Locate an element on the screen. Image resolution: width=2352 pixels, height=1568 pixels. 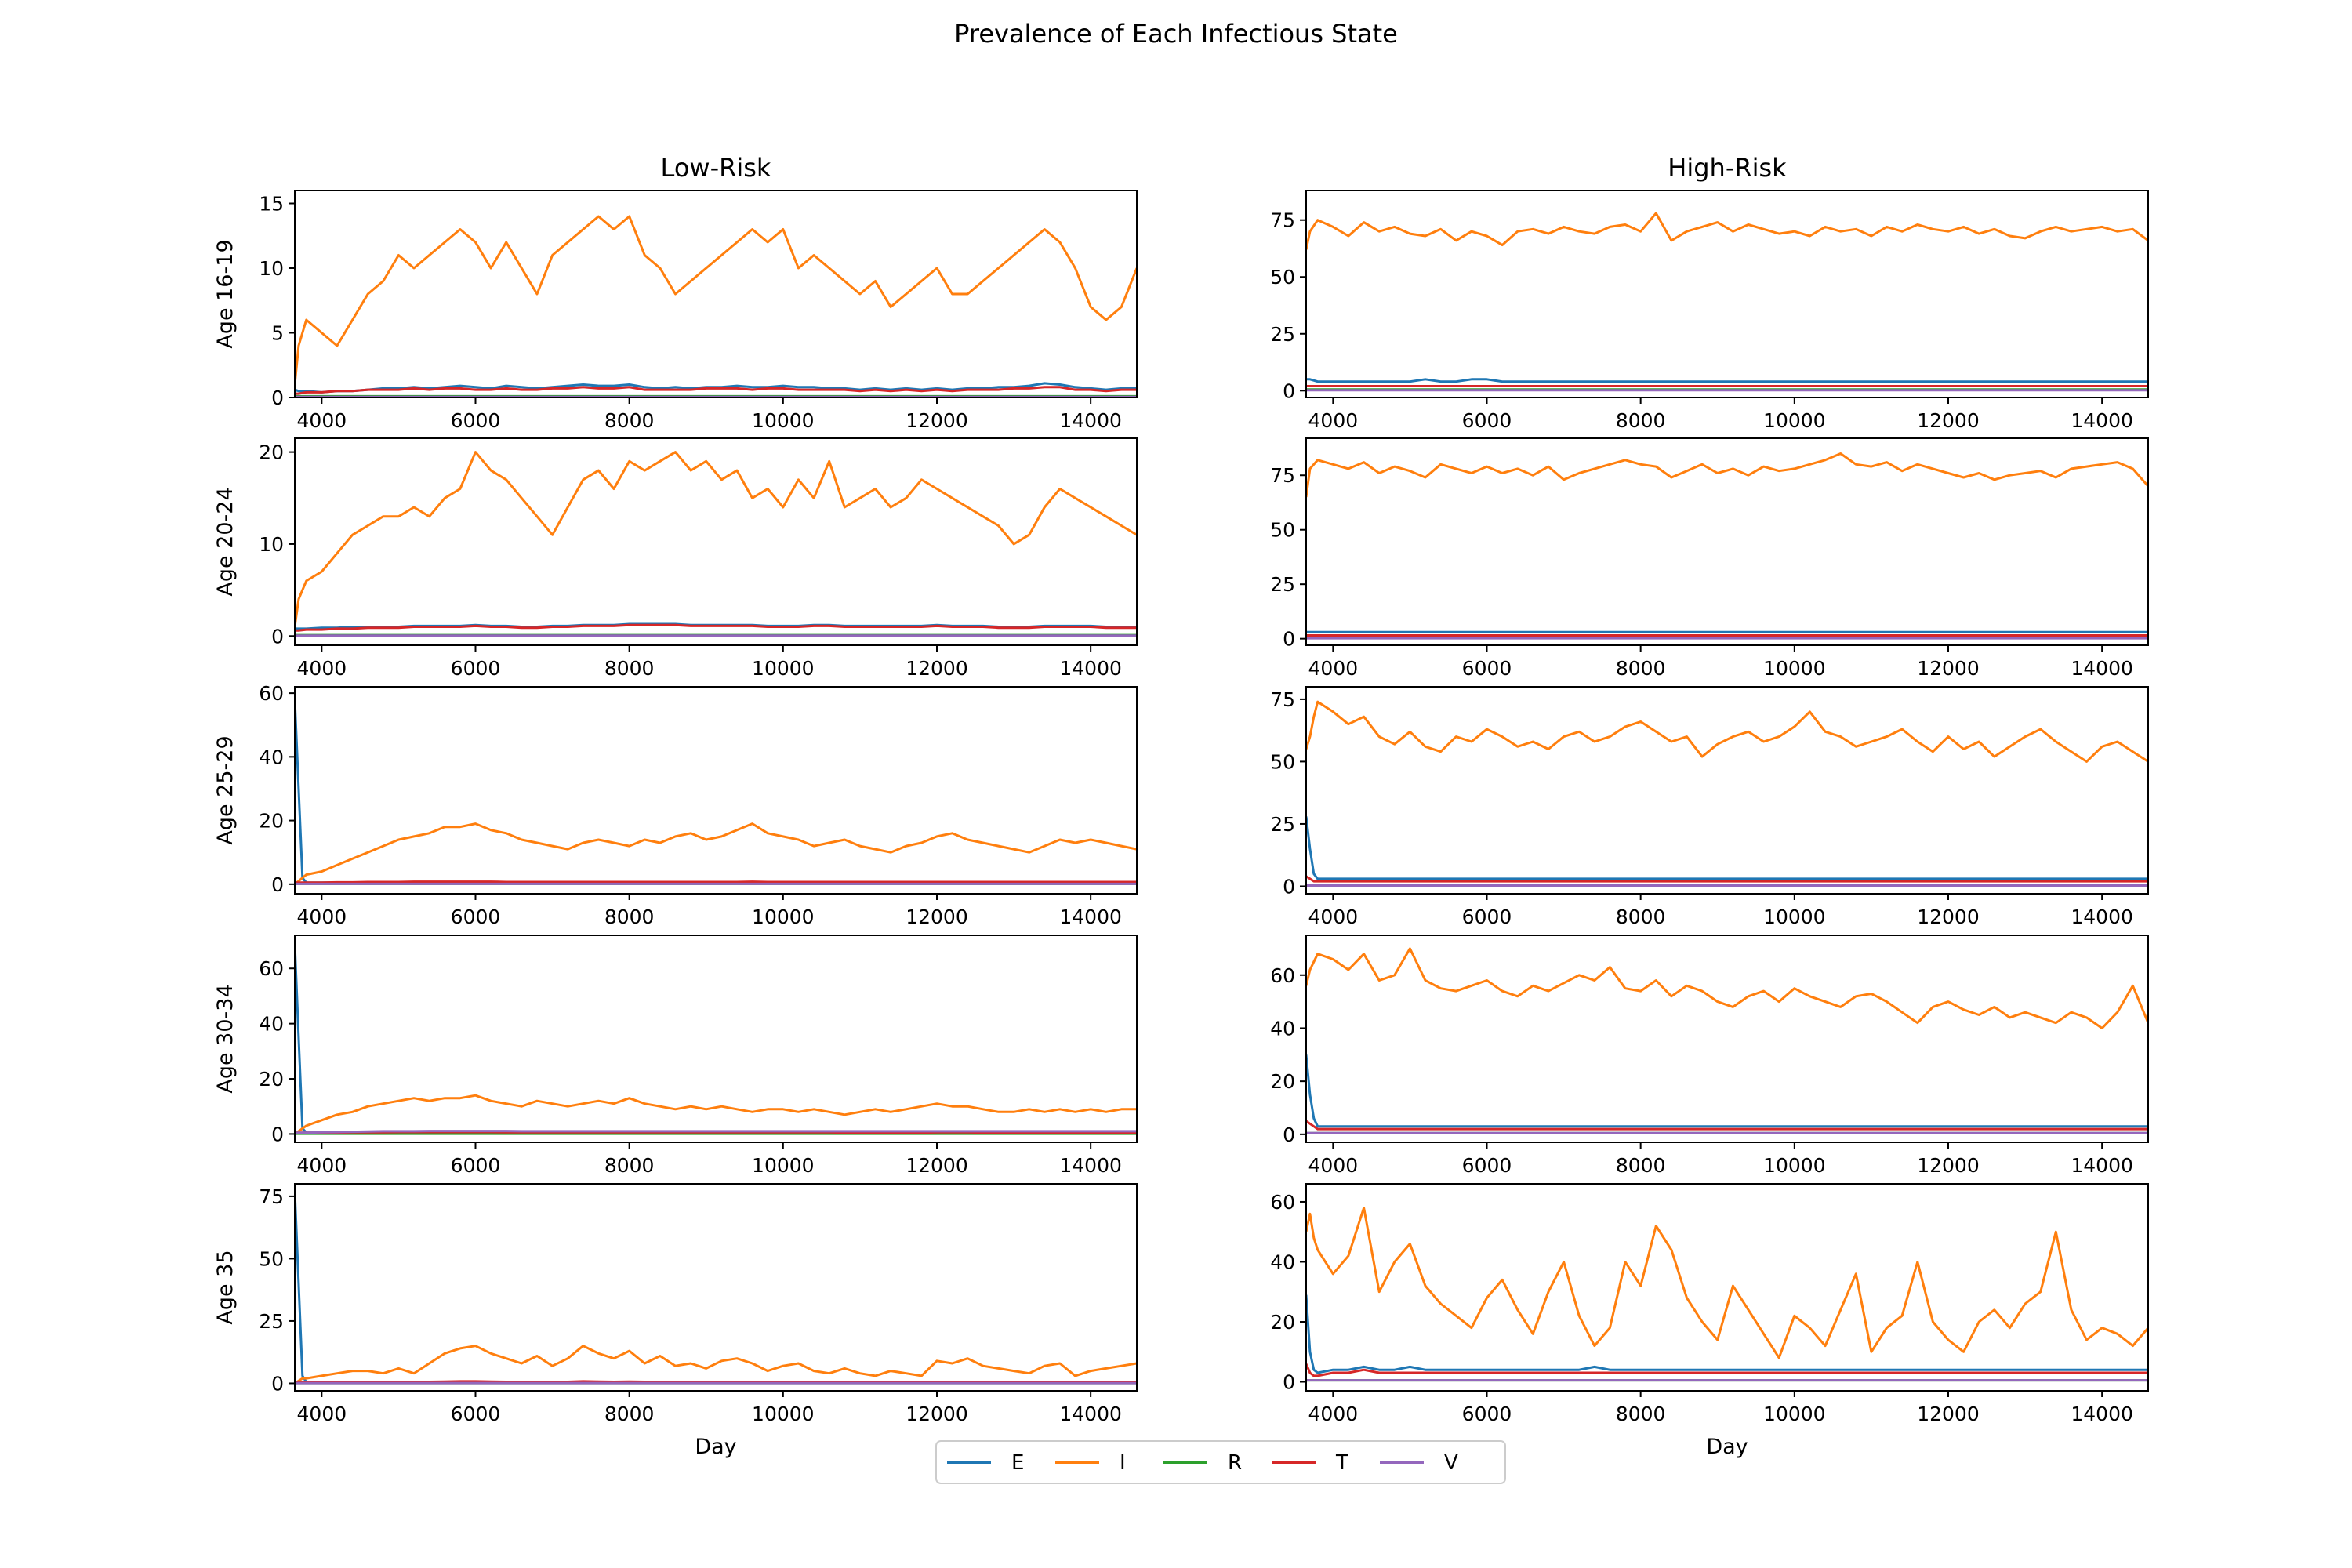
y-tick-label: 15 is located at coordinates (271, 204).